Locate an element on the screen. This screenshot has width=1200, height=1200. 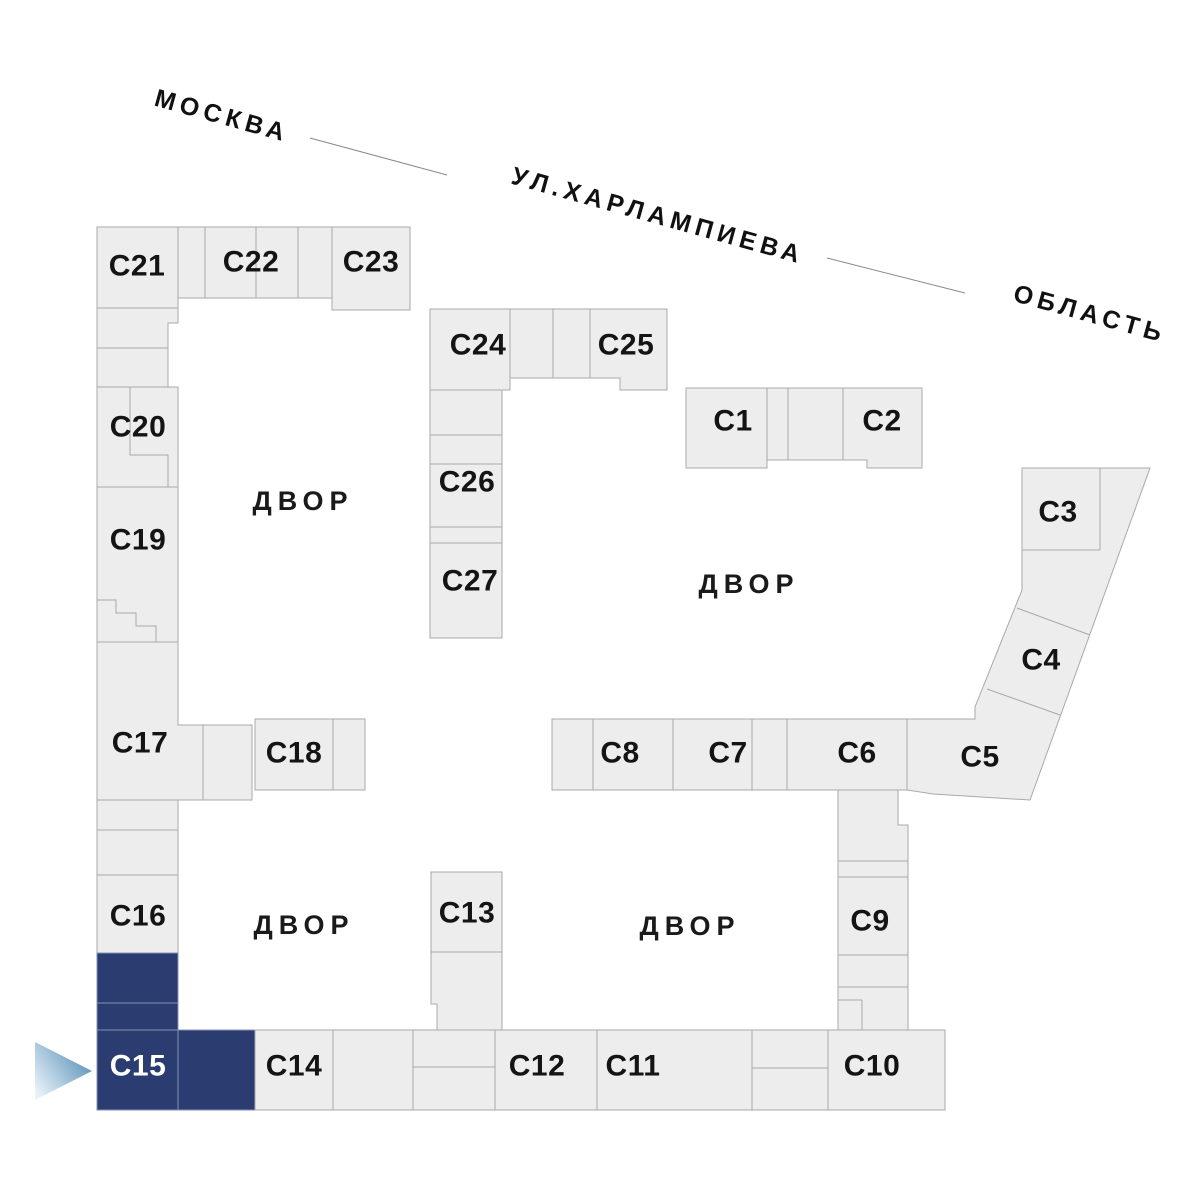
block-c12 is located at coordinates (546, 1070).